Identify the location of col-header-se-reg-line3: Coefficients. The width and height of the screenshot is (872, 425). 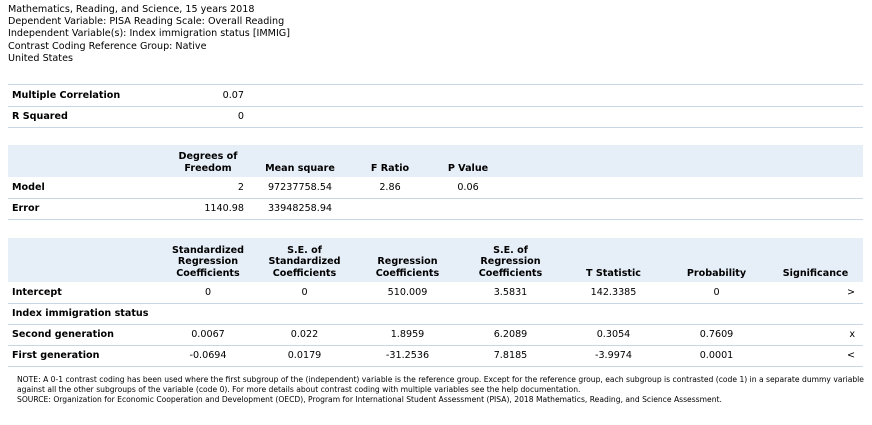
(510, 273).